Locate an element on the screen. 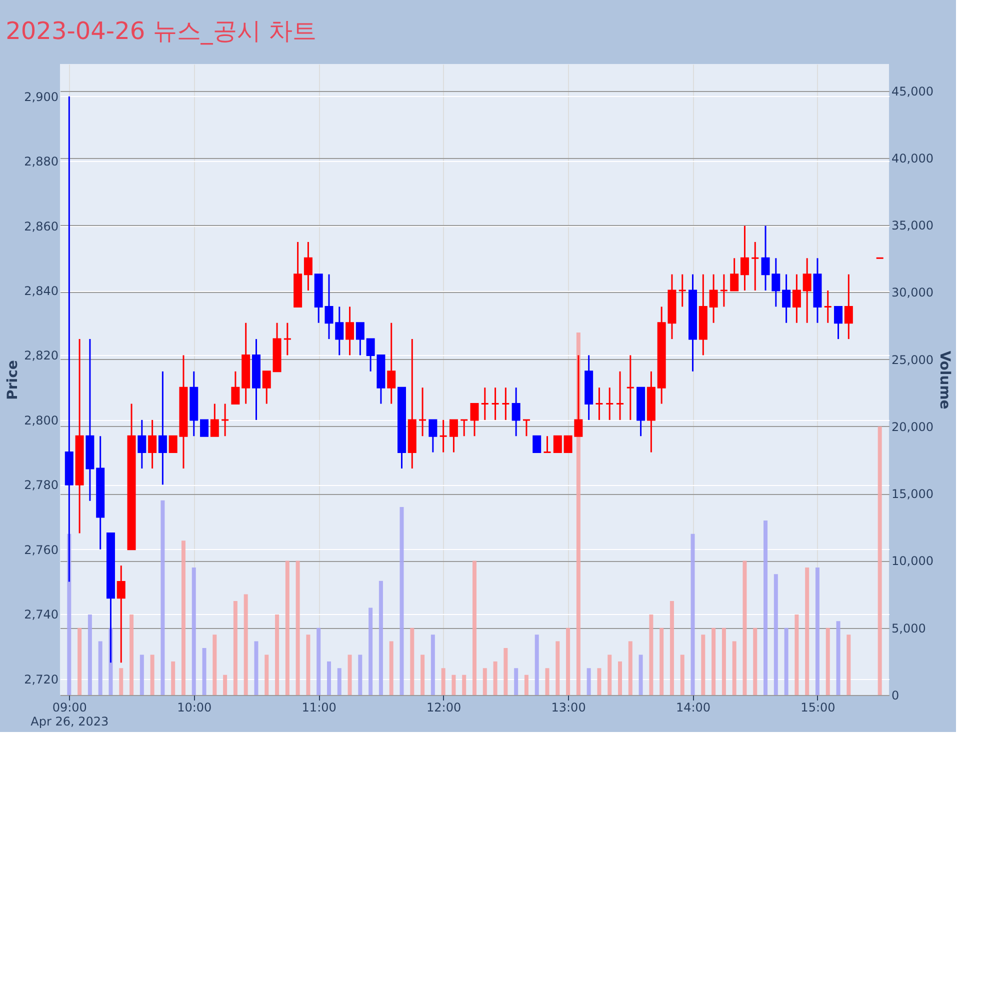 This screenshot has height=1000, width=1000. x-tick-label: 15:00 is located at coordinates (818, 707).